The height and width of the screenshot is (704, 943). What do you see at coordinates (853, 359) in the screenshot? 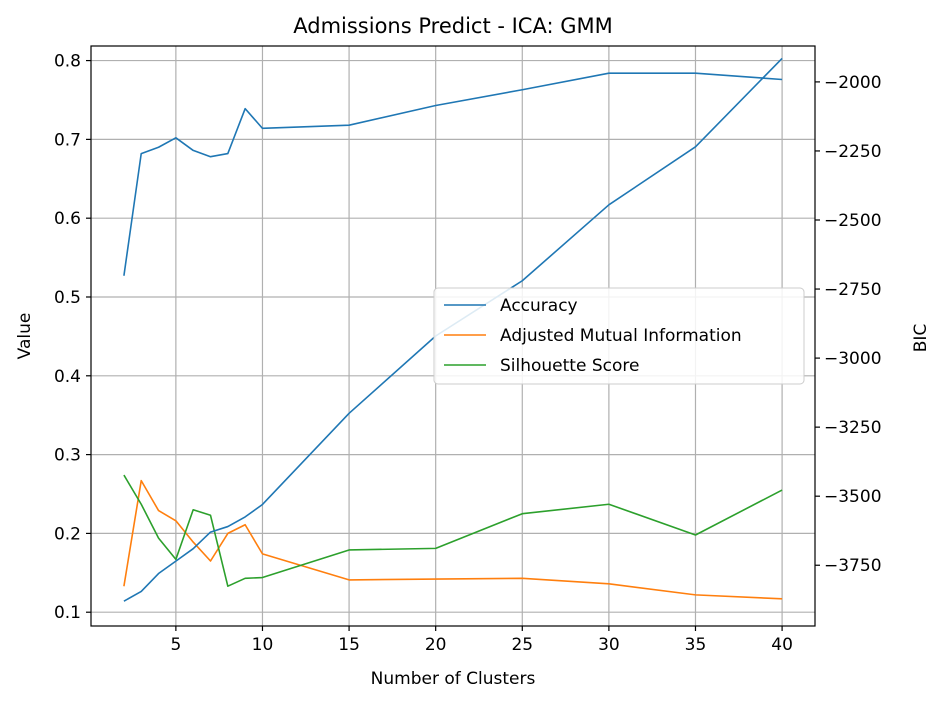
I see `y2-tick-label: −3000` at bounding box center [853, 359].